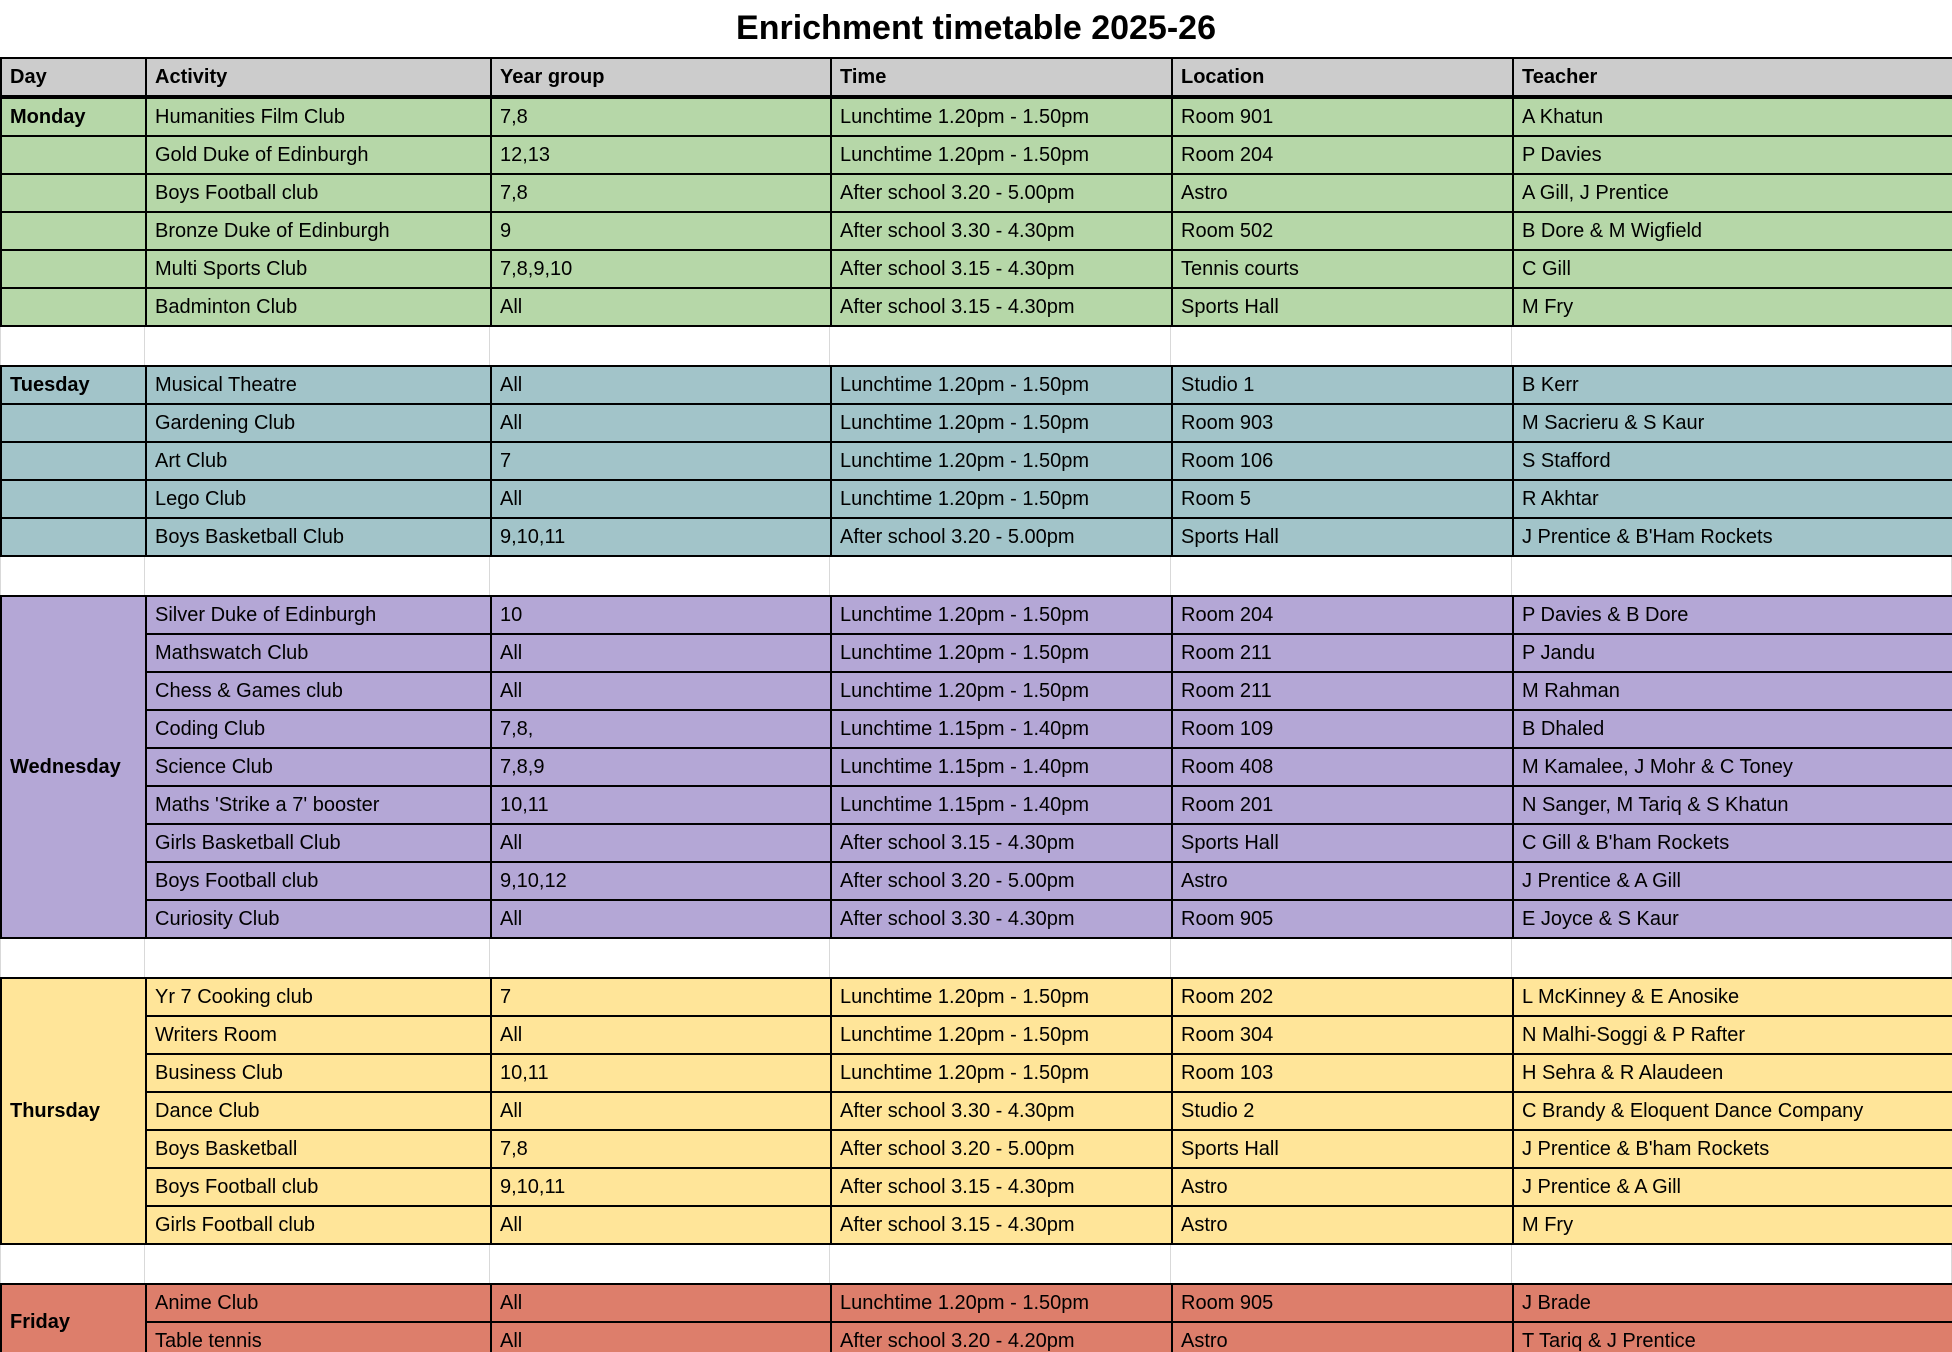  What do you see at coordinates (1342, 423) in the screenshot?
I see `location-cell: Room 903` at bounding box center [1342, 423].